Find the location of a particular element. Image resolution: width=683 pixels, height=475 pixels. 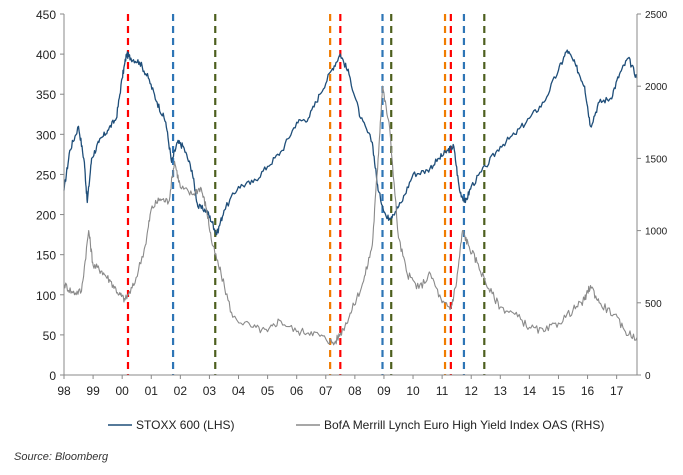

x-tick-label-19: 17 is located at coordinates (617, 391).